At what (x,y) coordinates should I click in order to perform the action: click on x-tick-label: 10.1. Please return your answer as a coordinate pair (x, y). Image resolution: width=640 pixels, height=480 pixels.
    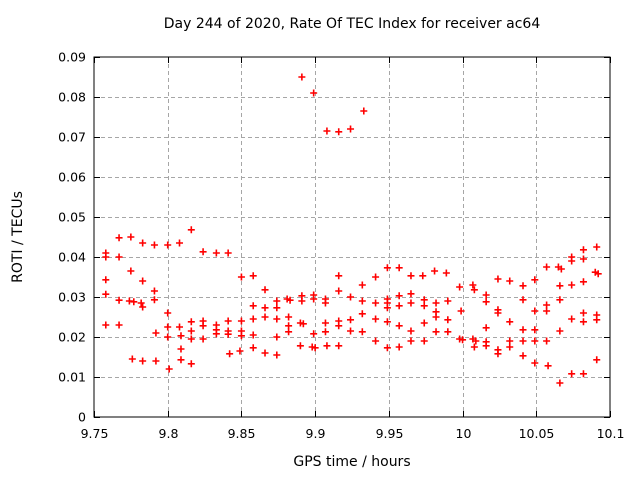
    Looking at the image, I should click on (611, 433).